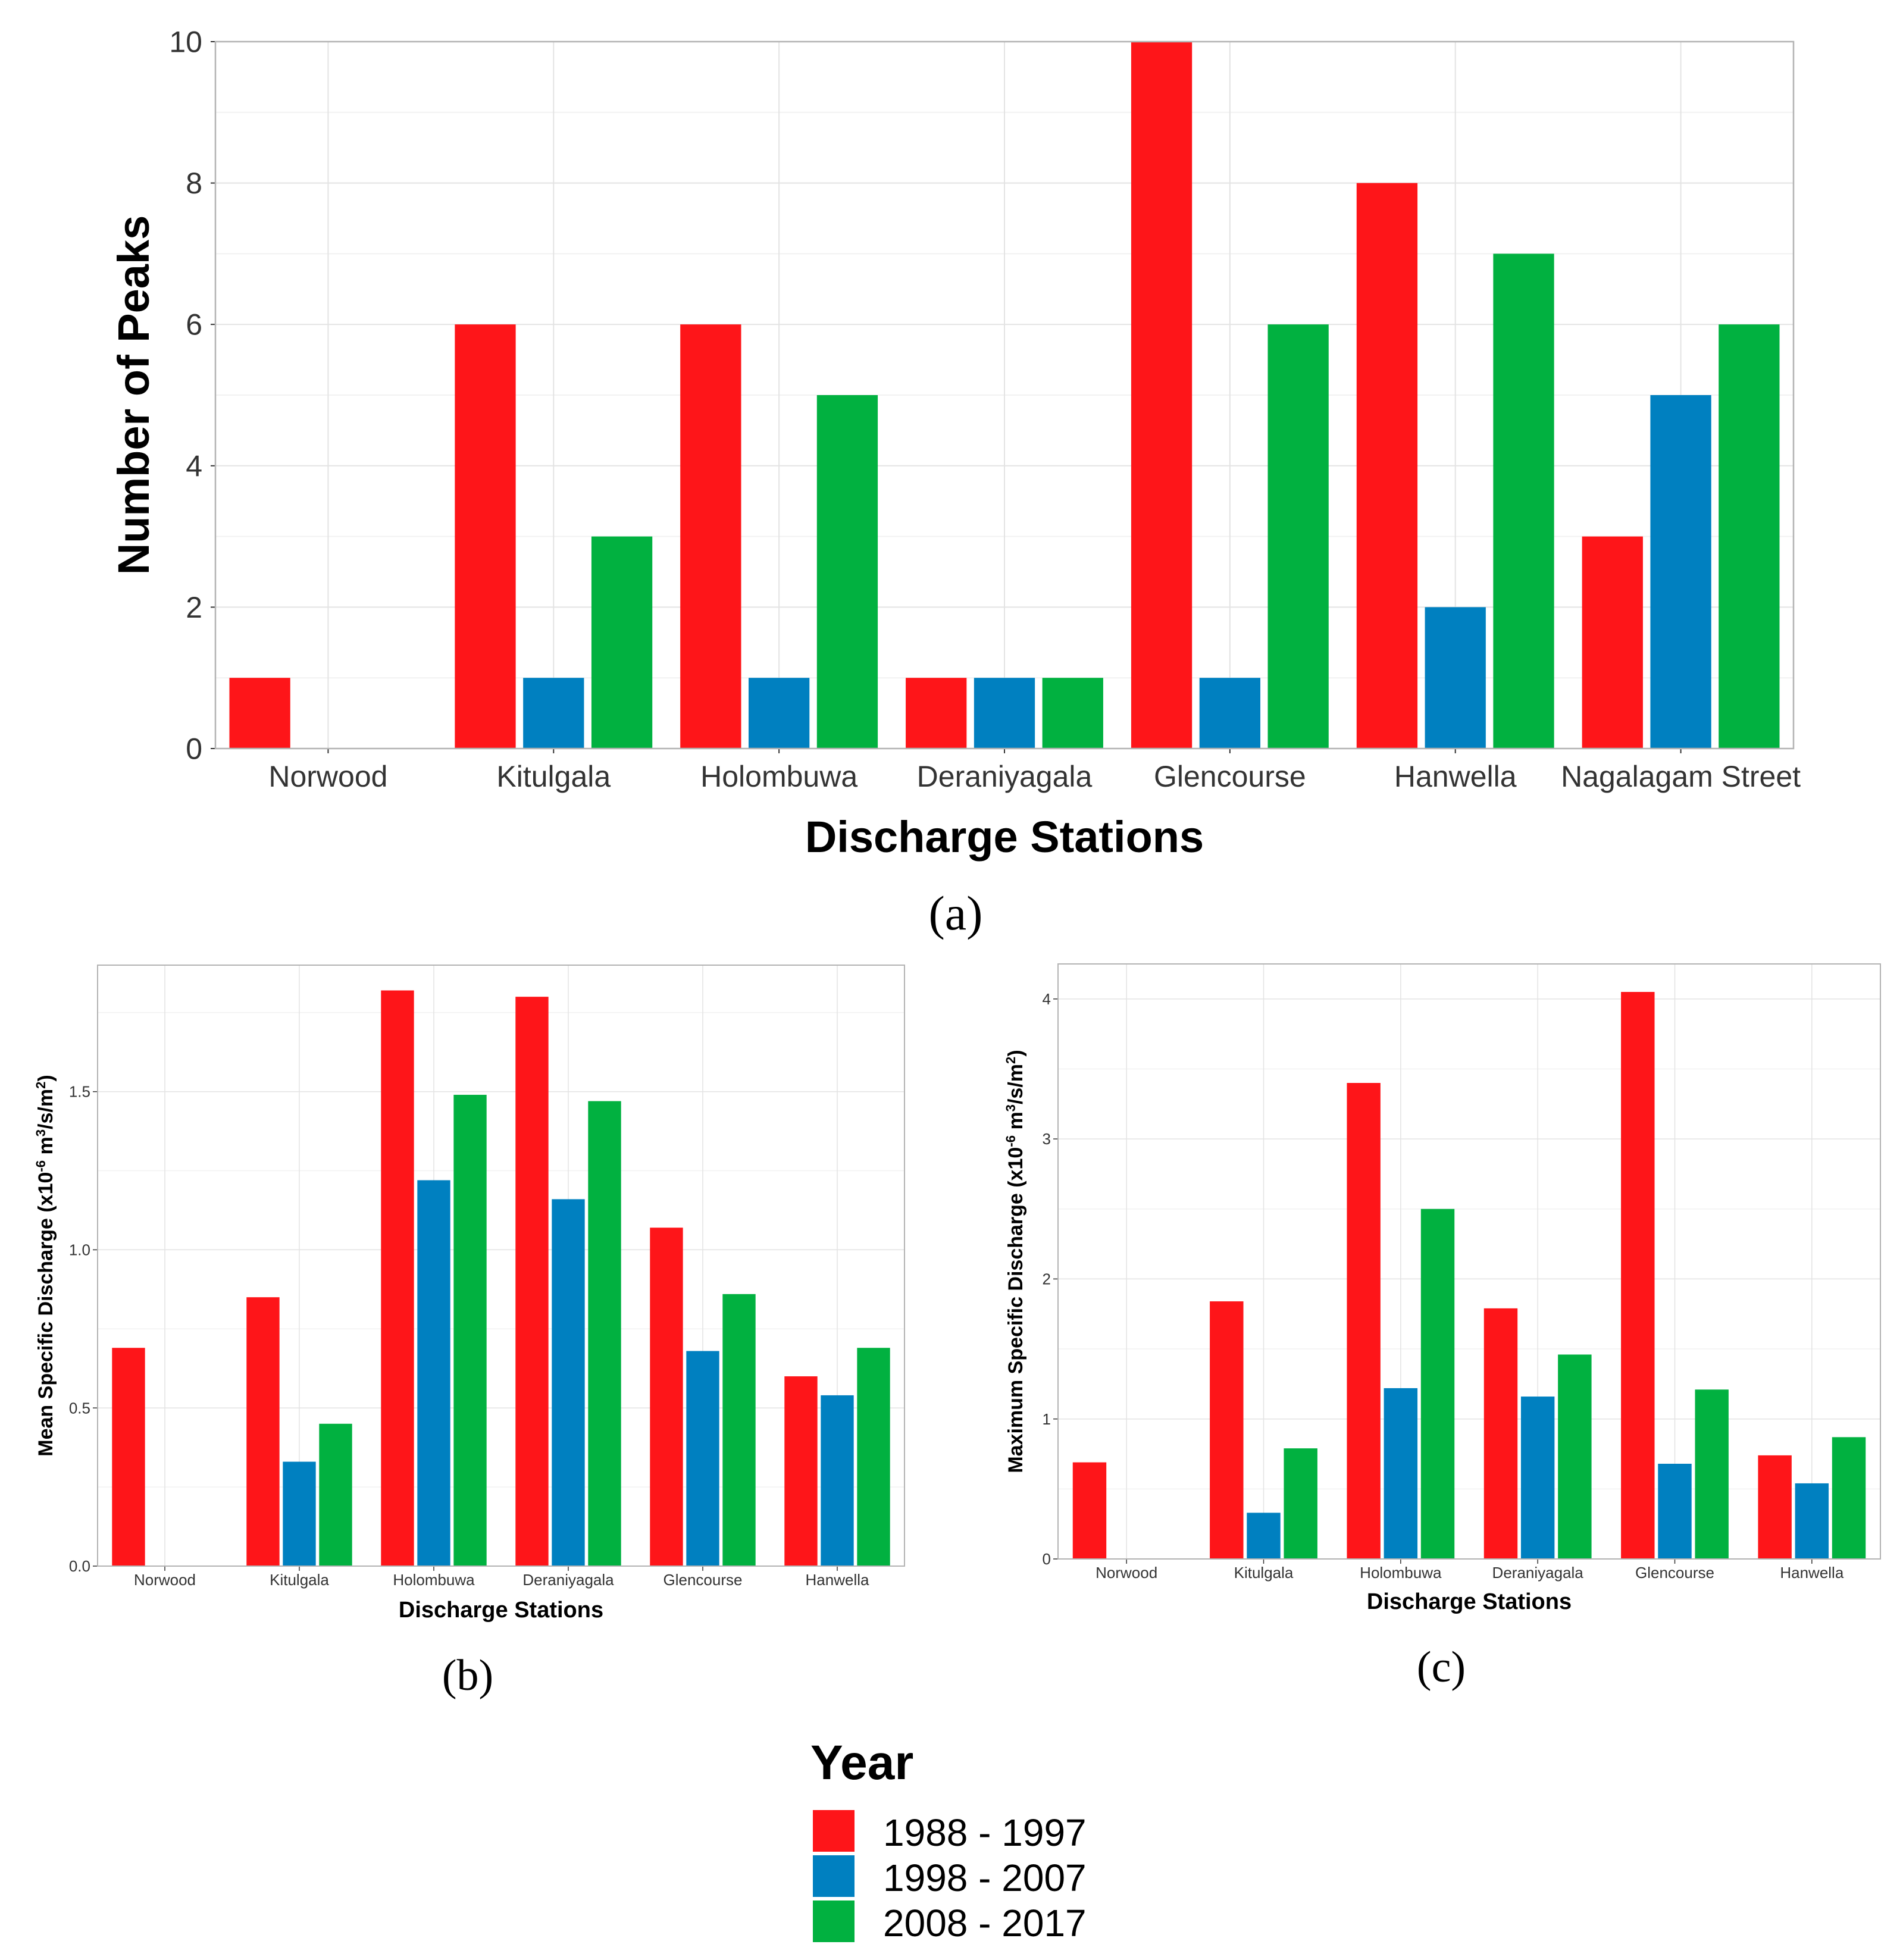 The image size is (1903, 1960). I want to click on x-tick-label-c: Holombuwa, so click(1401, 1573).